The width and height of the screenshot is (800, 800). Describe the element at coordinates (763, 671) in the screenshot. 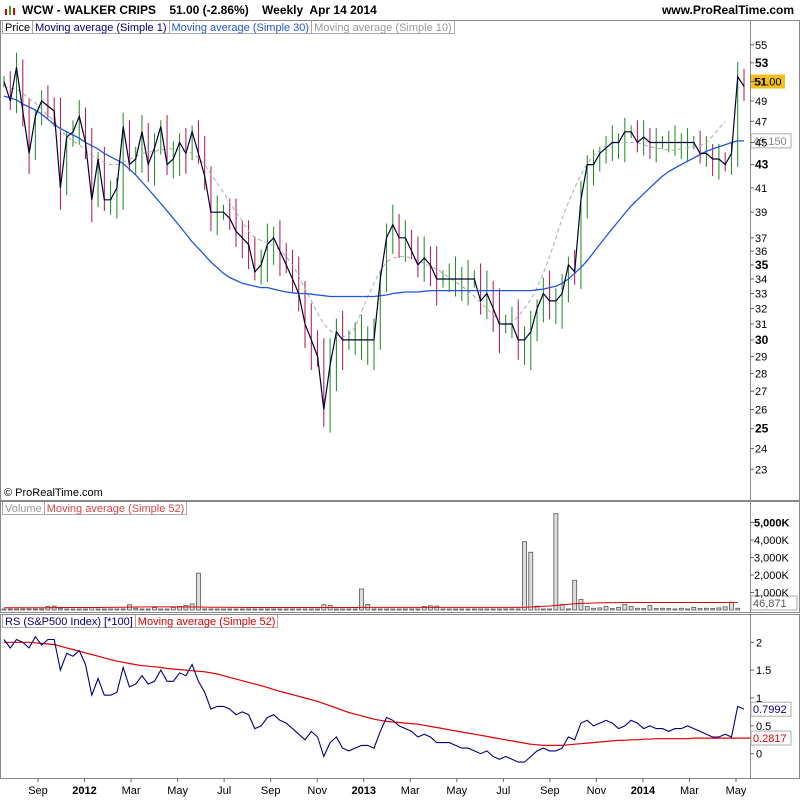

I see `rs-tick-label: 1.5` at that location.